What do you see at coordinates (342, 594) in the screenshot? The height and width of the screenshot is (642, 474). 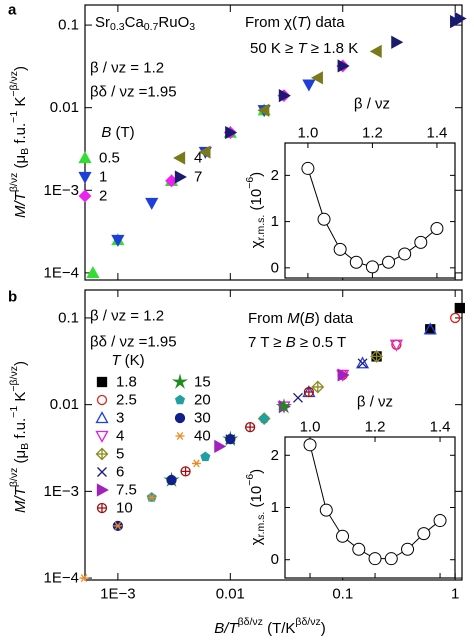 I see `x-tick-label: 0.1` at bounding box center [342, 594].